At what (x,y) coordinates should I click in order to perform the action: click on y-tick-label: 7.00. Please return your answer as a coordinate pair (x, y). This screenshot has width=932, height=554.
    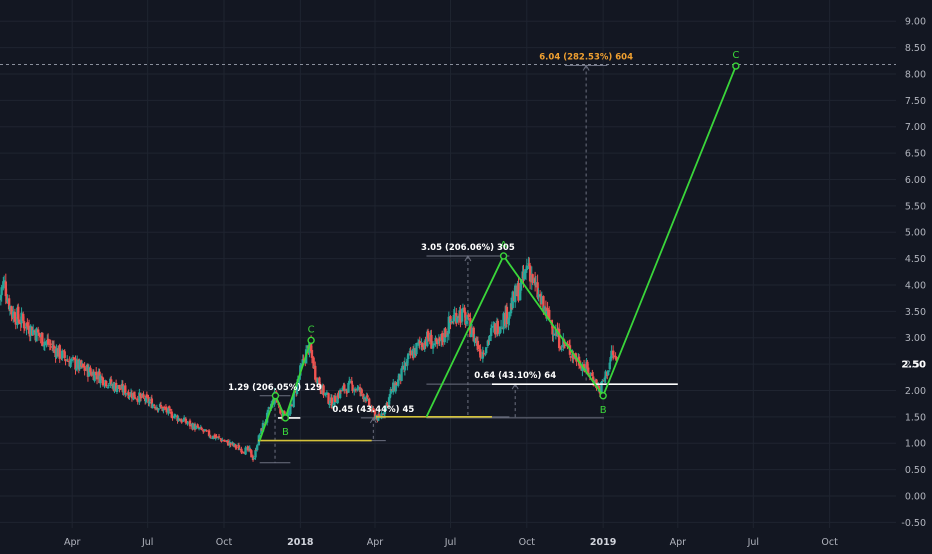
    Looking at the image, I should click on (915, 127).